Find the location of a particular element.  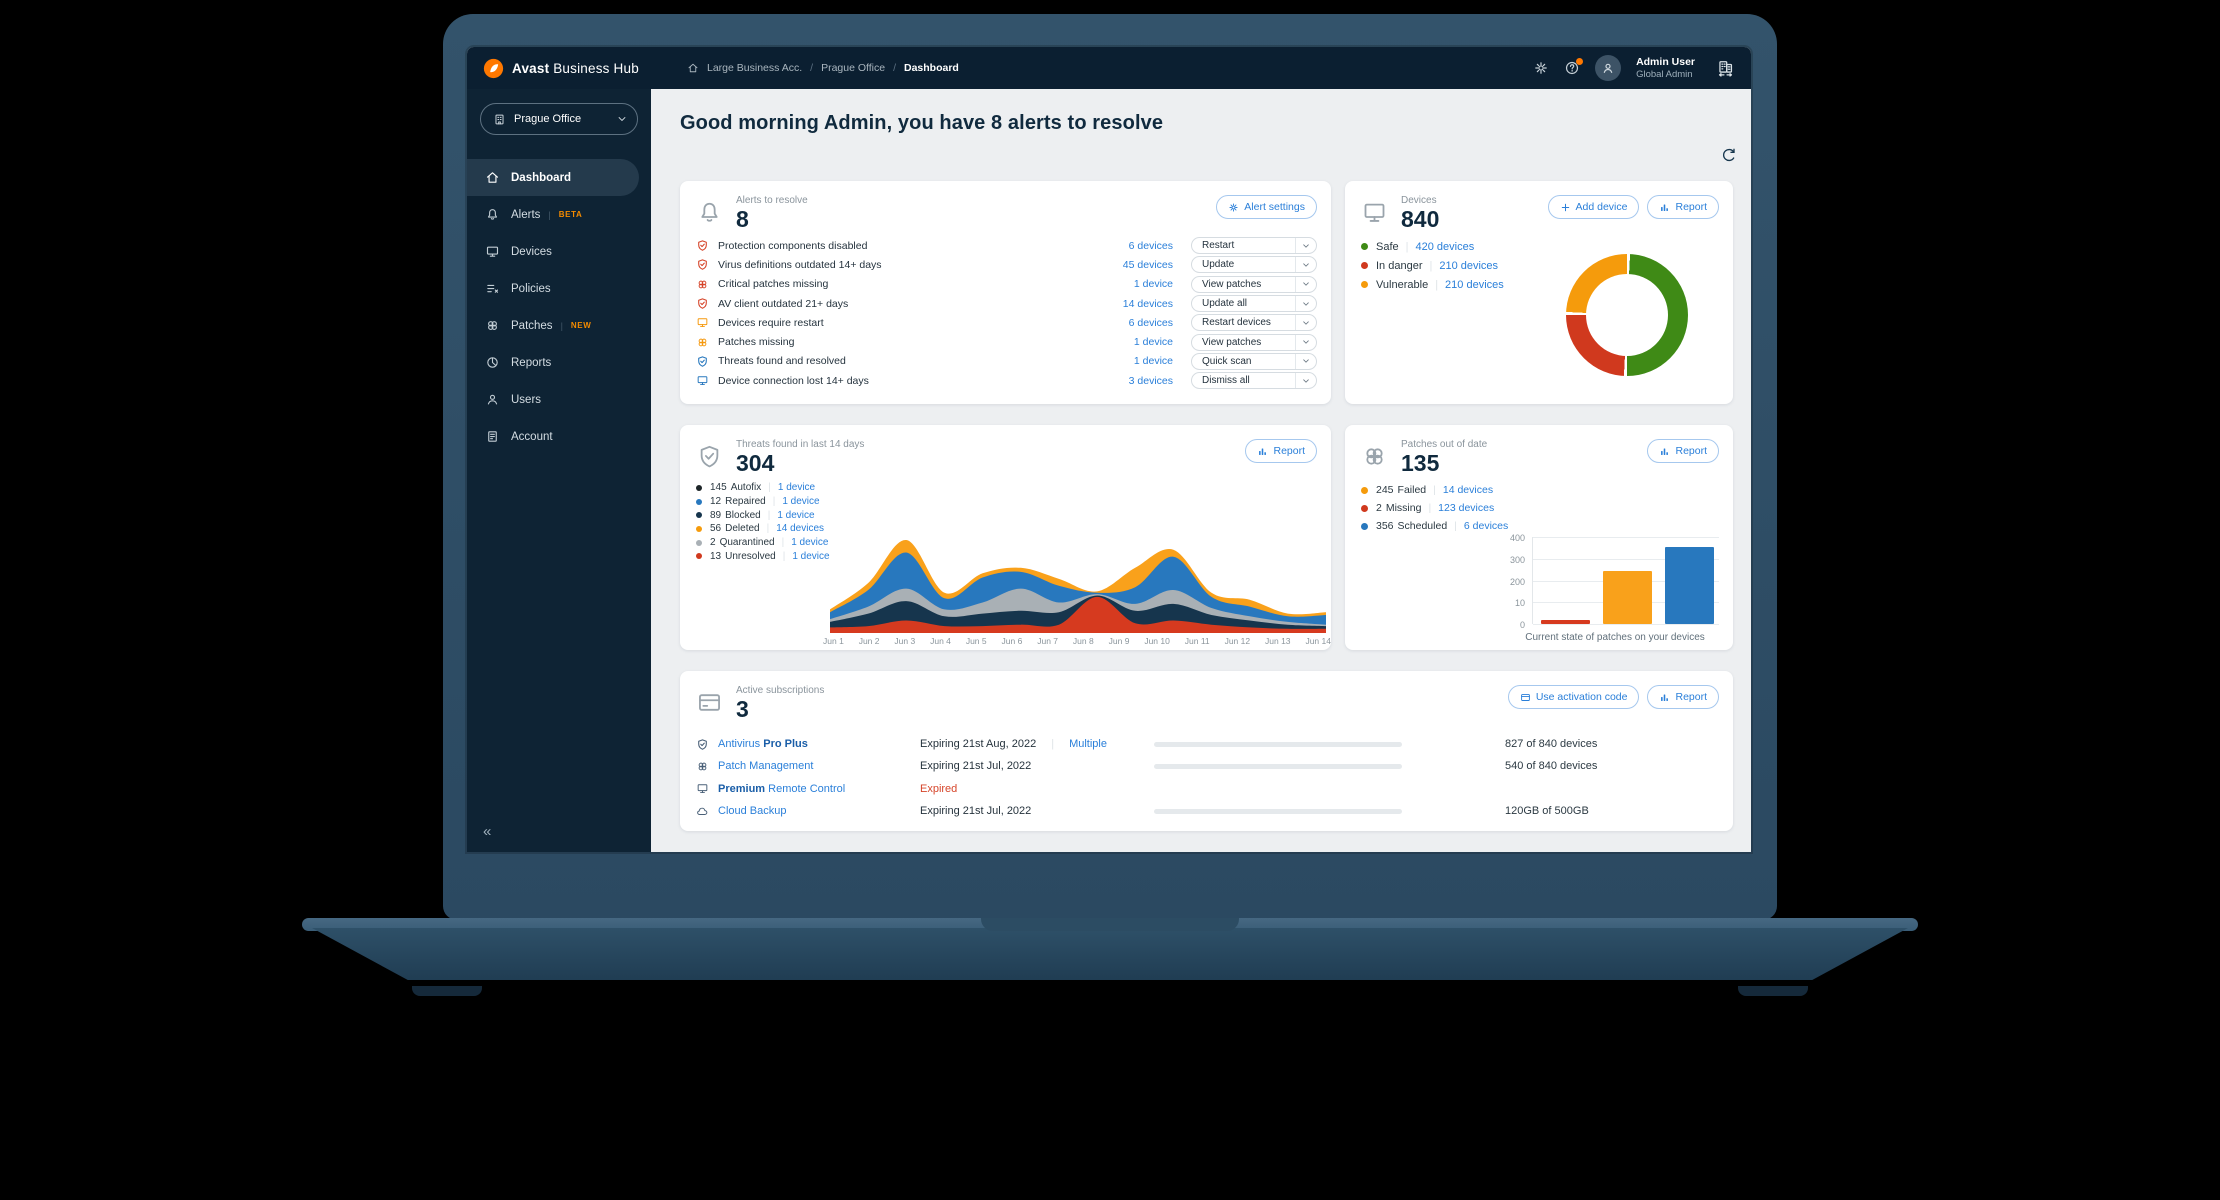

add-device-button: Add device is located at coordinates (1593, 207).